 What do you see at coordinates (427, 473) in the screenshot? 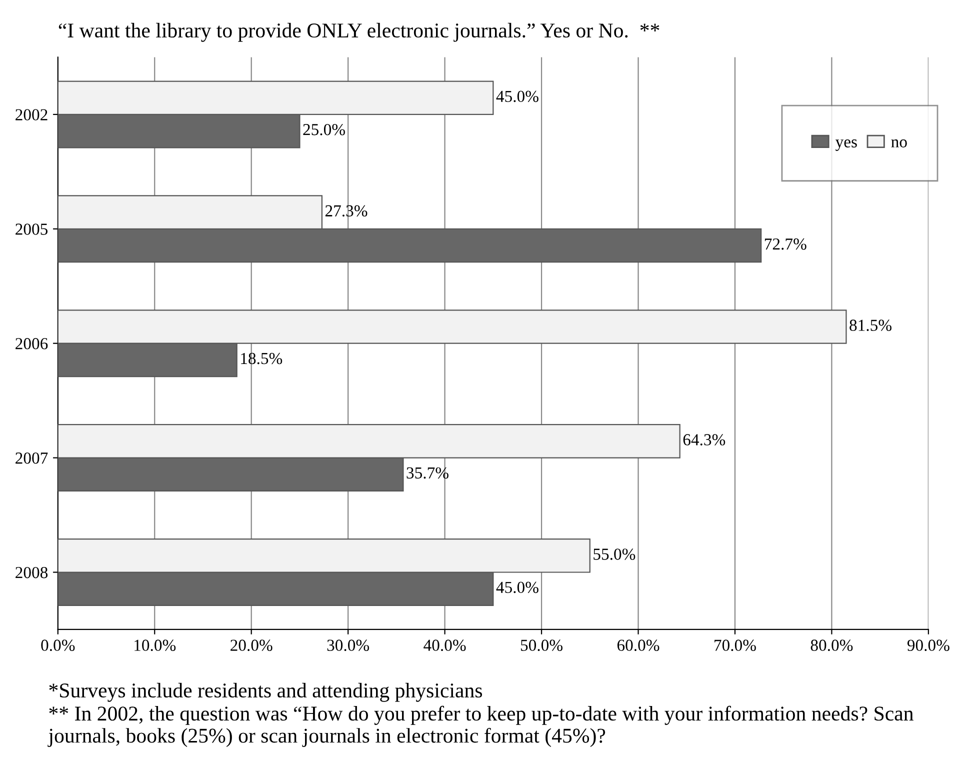
I see `data-label: 35.7%` at bounding box center [427, 473].